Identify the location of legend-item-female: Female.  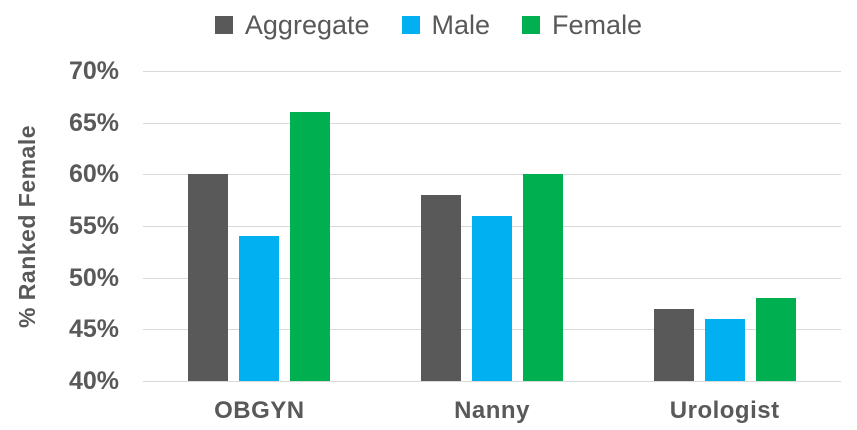
(582, 25).